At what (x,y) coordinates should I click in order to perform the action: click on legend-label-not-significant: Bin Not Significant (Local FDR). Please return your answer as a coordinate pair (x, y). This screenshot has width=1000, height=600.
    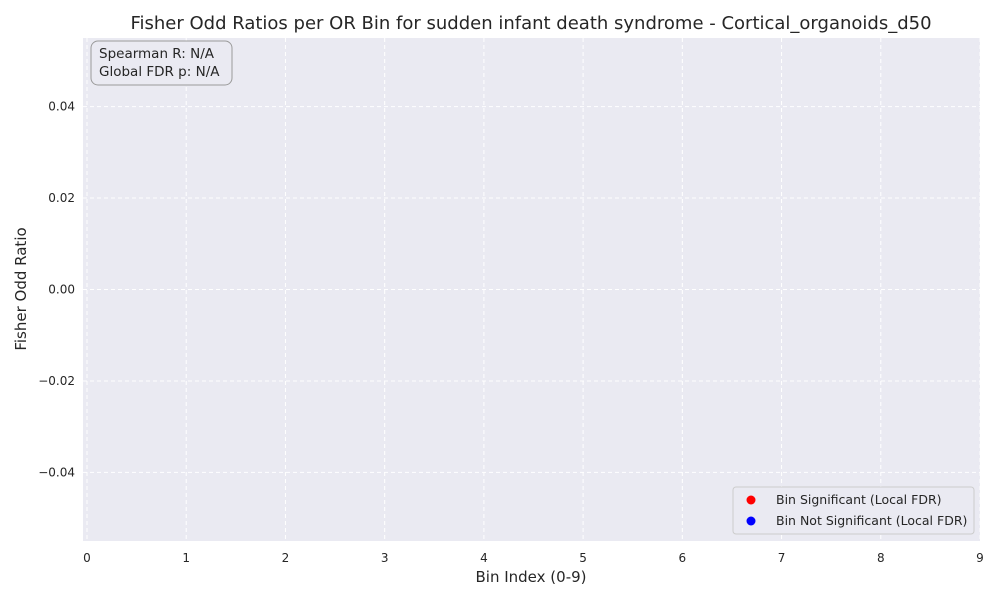
    Looking at the image, I should click on (871, 520).